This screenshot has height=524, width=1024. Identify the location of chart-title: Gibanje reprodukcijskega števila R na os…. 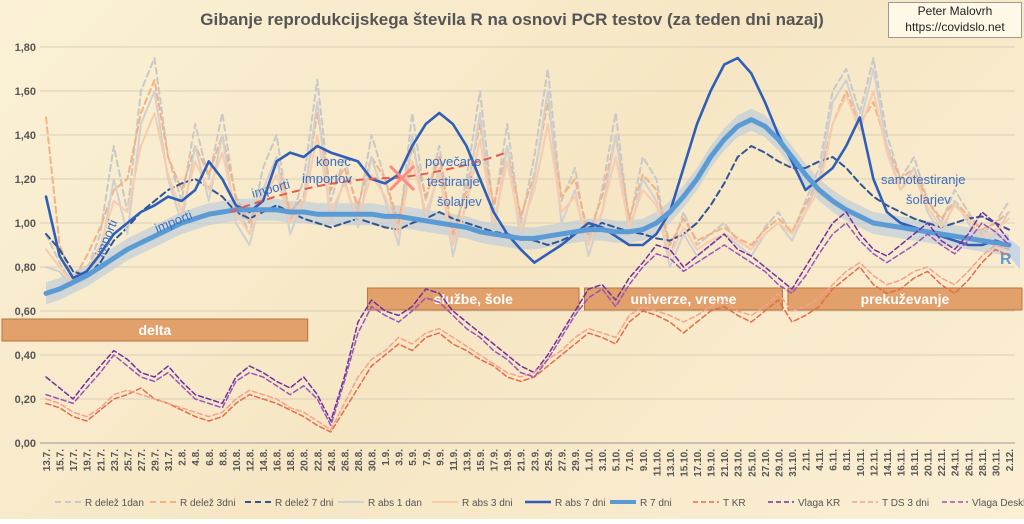
(512, 19).